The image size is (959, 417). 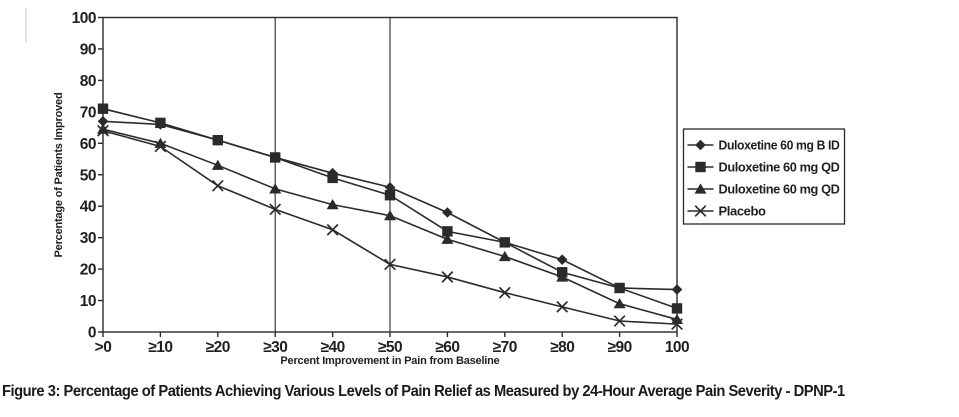 I want to click on legend-label: Placebo, so click(x=743, y=211).